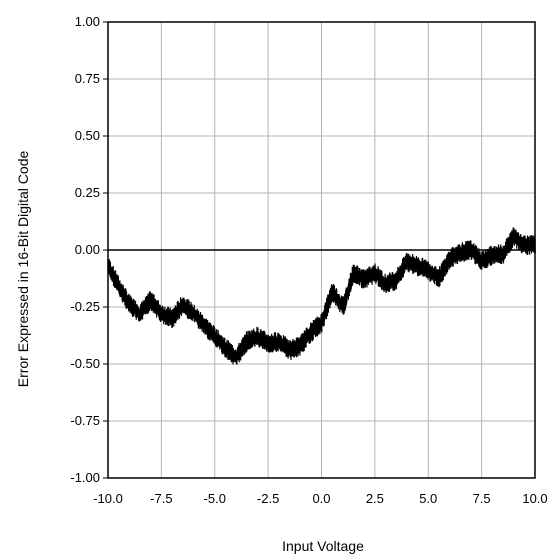 The image size is (560, 559). What do you see at coordinates (534, 498) in the screenshot?
I see `x-tick-label: 10.0` at bounding box center [534, 498].